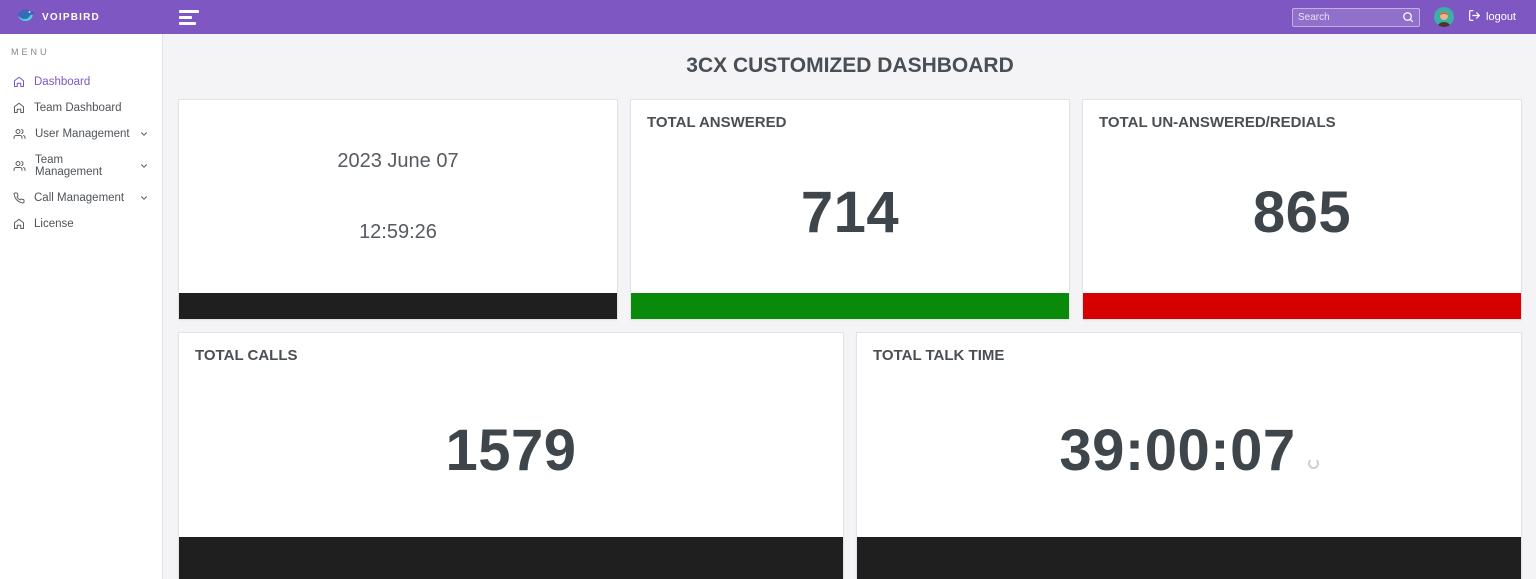 The width and height of the screenshot is (1536, 579). I want to click on brand-logo: VOIPBIRD, so click(81, 17).